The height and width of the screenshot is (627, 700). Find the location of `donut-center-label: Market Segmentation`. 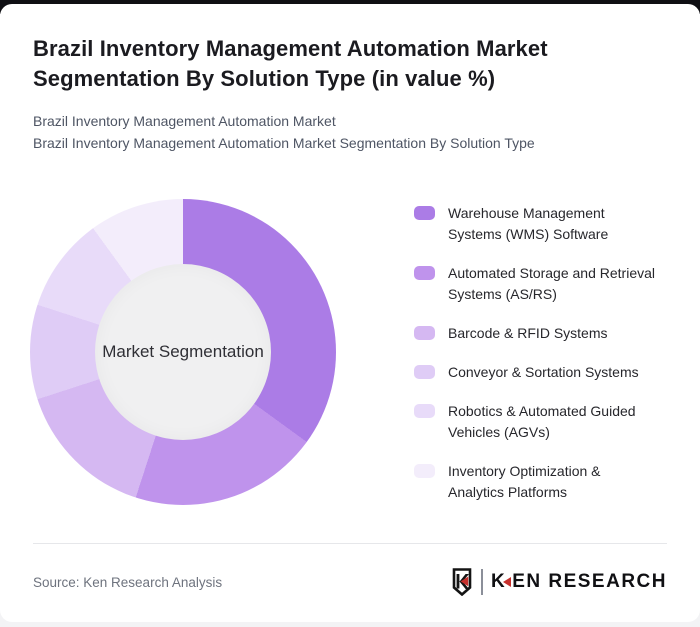

donut-center-label: Market Segmentation is located at coordinates (183, 351).